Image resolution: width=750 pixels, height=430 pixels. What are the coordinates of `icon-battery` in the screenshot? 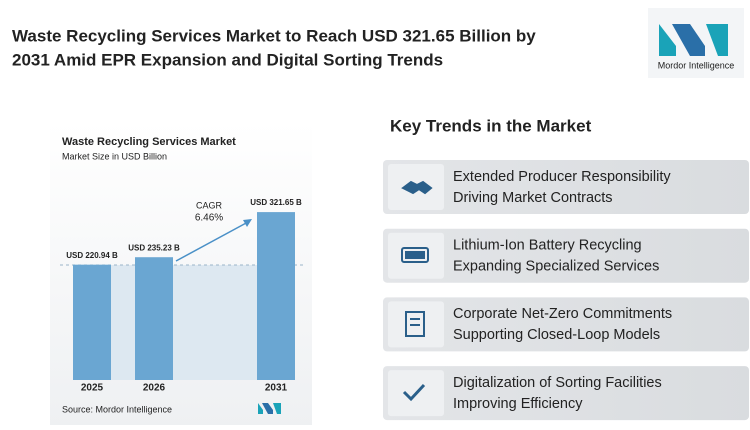 It's located at (415, 255).